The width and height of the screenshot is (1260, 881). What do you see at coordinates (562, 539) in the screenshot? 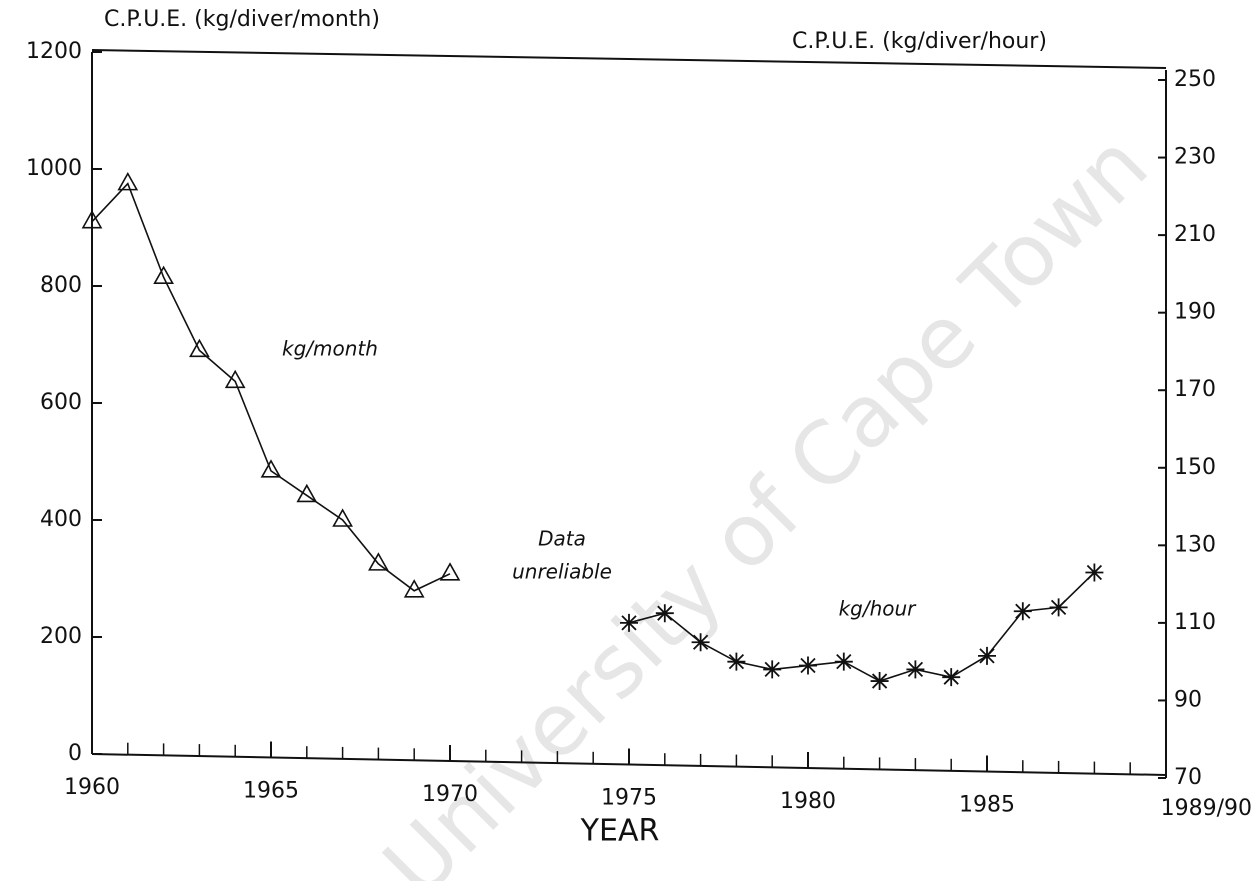
I see `annotation: Data` at bounding box center [562, 539].